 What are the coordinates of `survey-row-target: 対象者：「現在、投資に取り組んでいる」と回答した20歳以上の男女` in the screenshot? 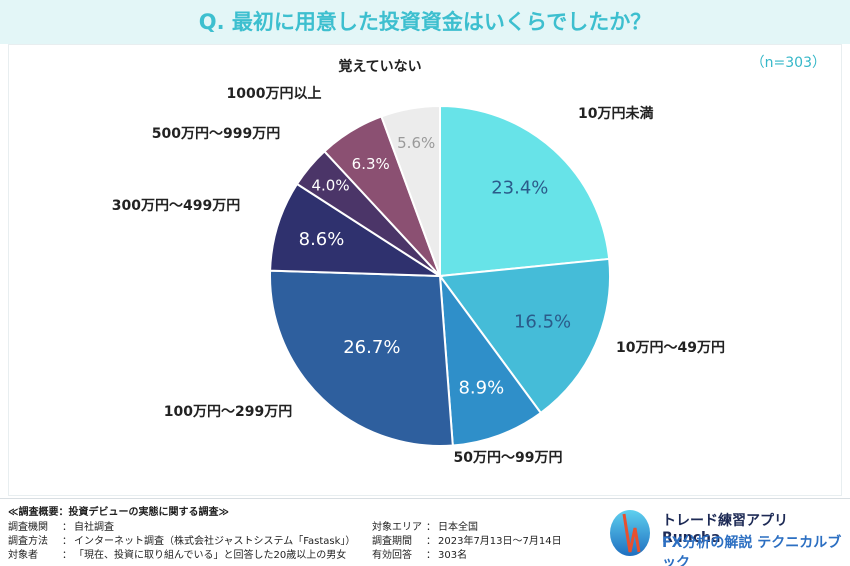 It's located at (177, 553).